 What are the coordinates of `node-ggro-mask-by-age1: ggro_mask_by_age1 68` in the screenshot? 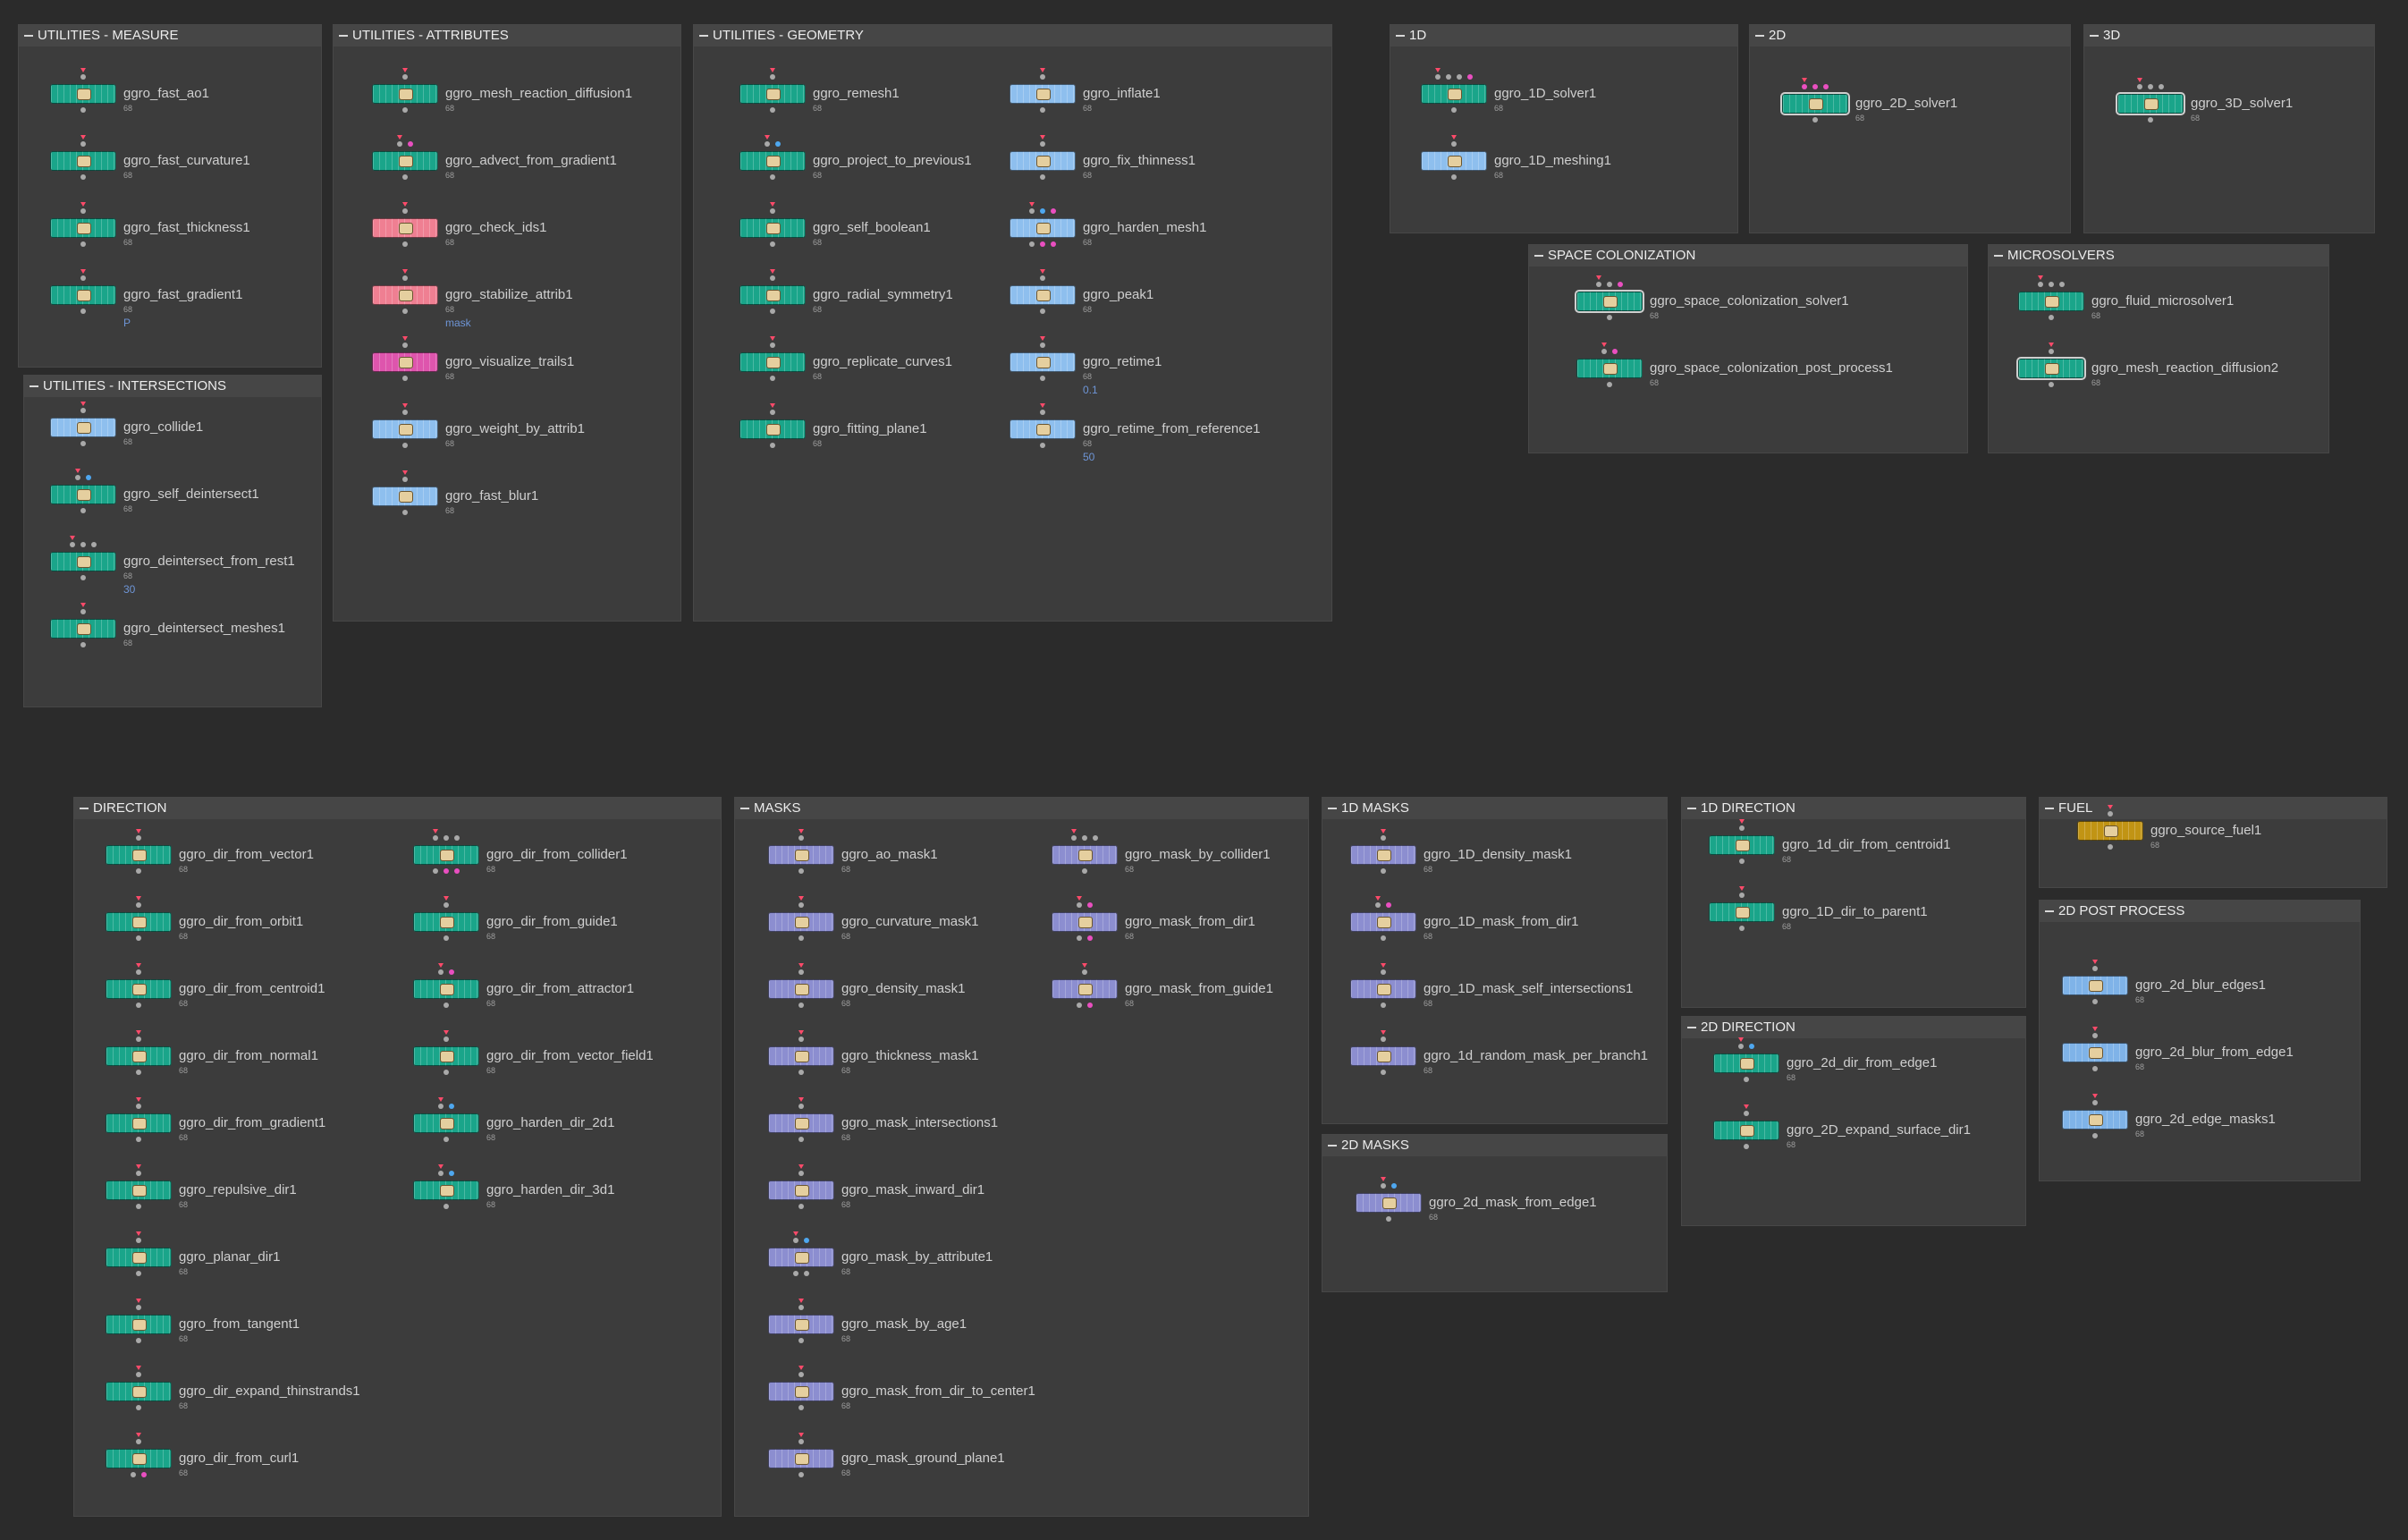 It's located at (1036, 1326).